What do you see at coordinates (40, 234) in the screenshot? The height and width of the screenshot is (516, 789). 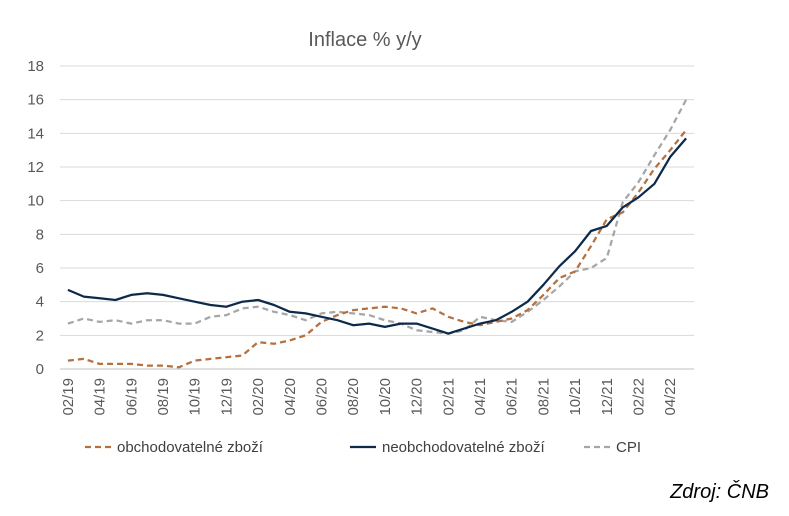 I see `y-tick-label: 8` at bounding box center [40, 234].